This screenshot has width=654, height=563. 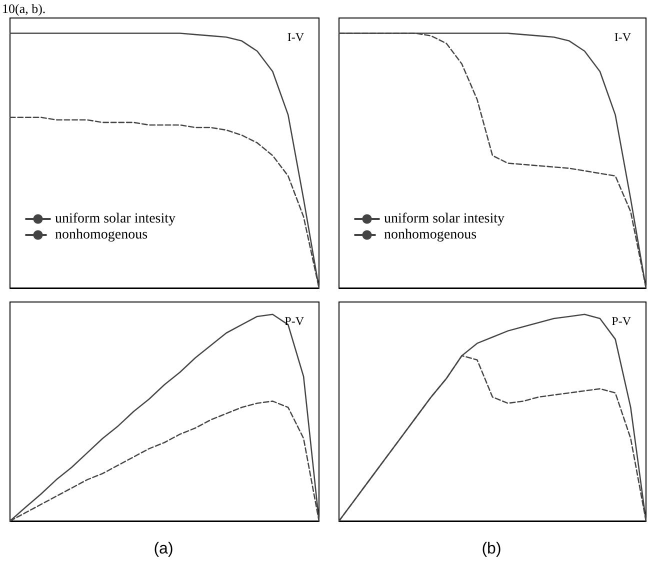 What do you see at coordinates (164, 549) in the screenshot?
I see `text: (a)` at bounding box center [164, 549].